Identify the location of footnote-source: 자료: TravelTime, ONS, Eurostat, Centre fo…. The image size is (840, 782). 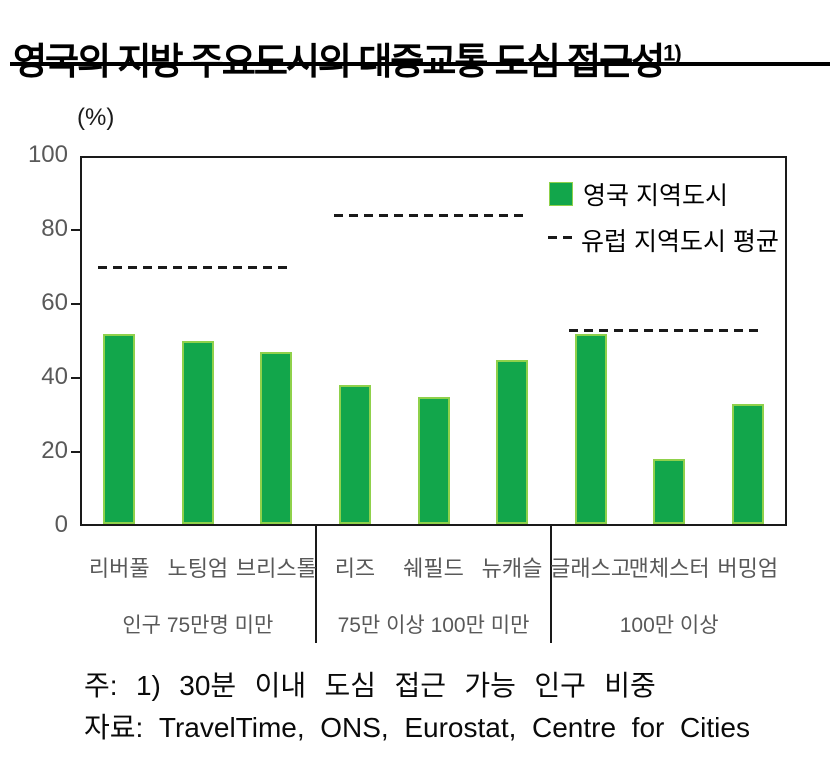
(417, 727).